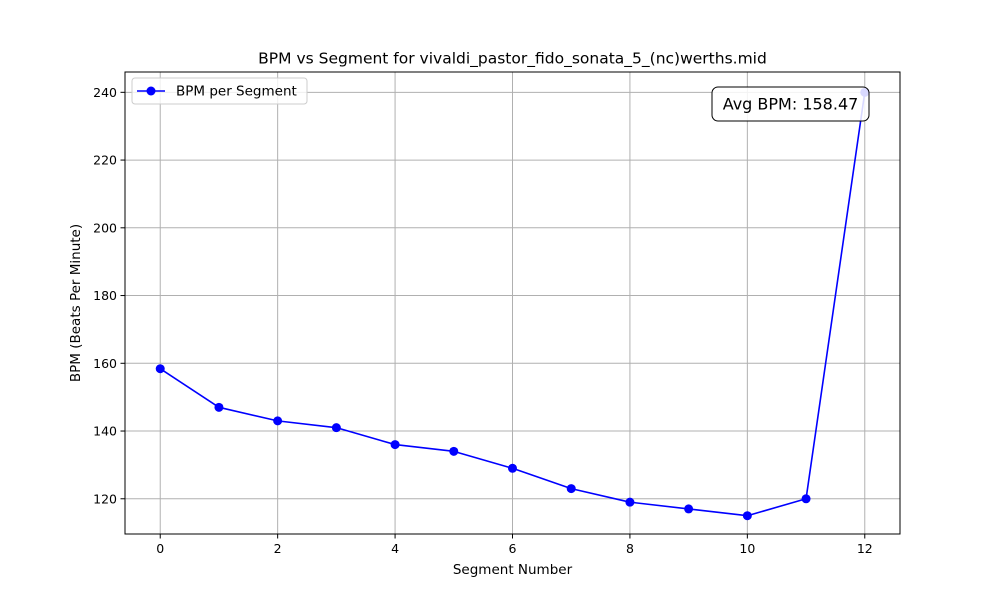 This screenshot has width=1000, height=604. What do you see at coordinates (105, 363) in the screenshot?
I see `y-tick-label: 160` at bounding box center [105, 363].